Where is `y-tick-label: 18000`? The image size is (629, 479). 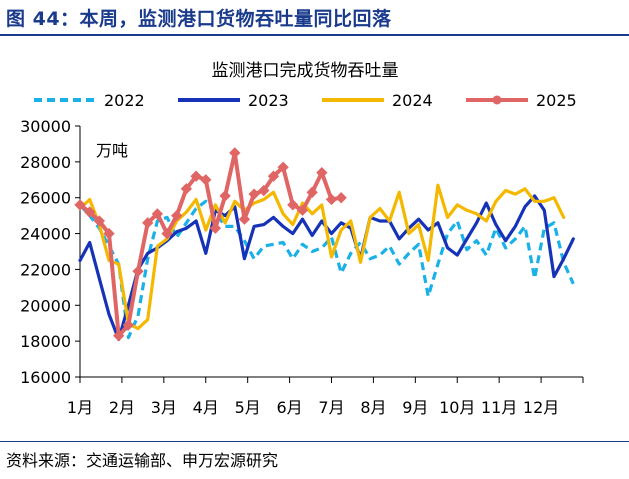 y-tick-label: 18000 is located at coordinates (45, 341).